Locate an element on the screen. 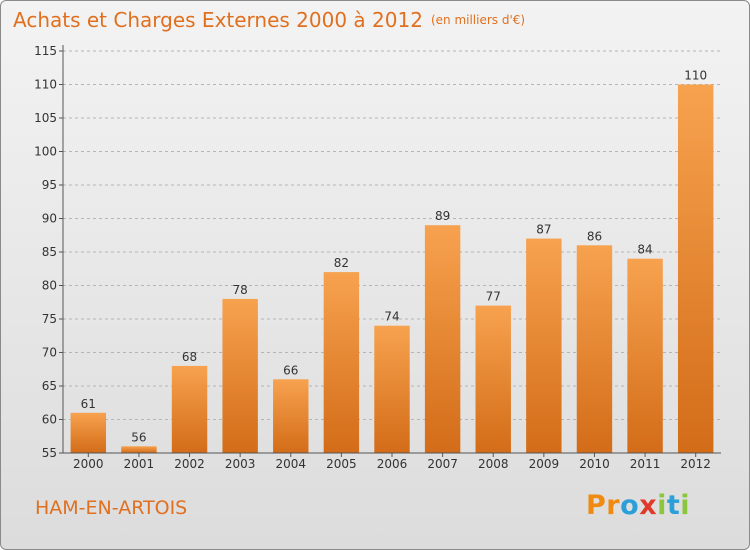 The image size is (750, 550). x-tick-label: 2012 is located at coordinates (695, 464).